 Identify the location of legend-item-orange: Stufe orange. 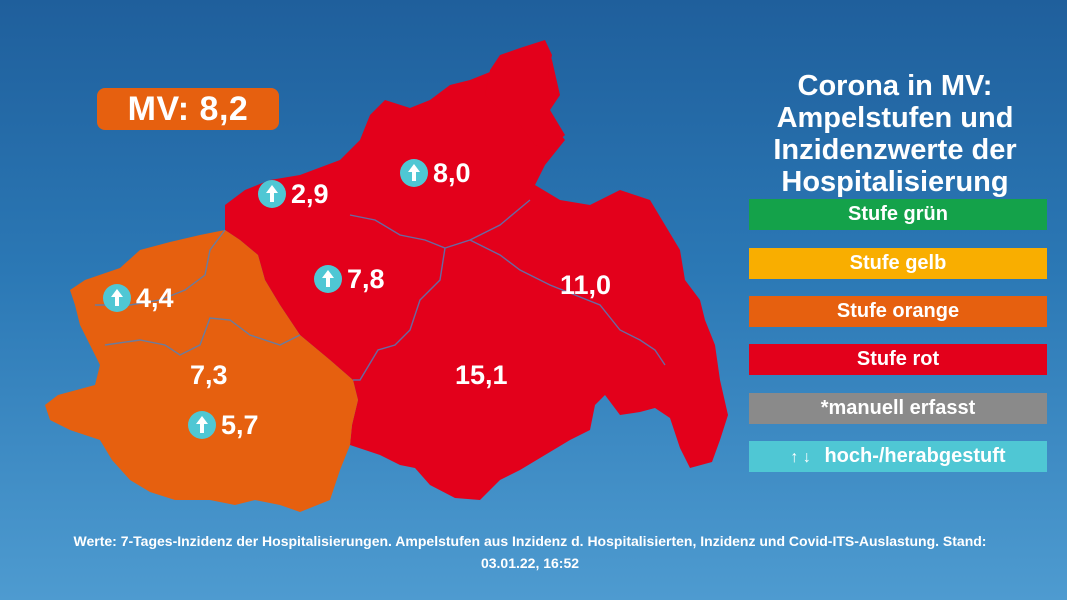
(898, 311).